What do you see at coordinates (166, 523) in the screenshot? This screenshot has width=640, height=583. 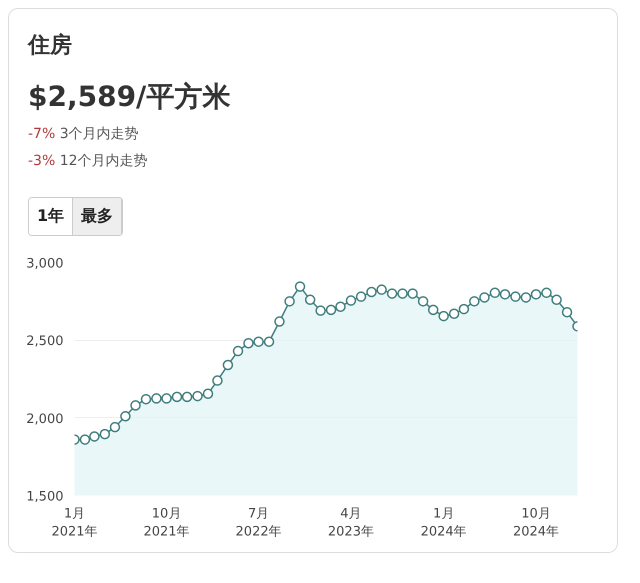 I see `x-tick-label: 10月 2021年` at bounding box center [166, 523].